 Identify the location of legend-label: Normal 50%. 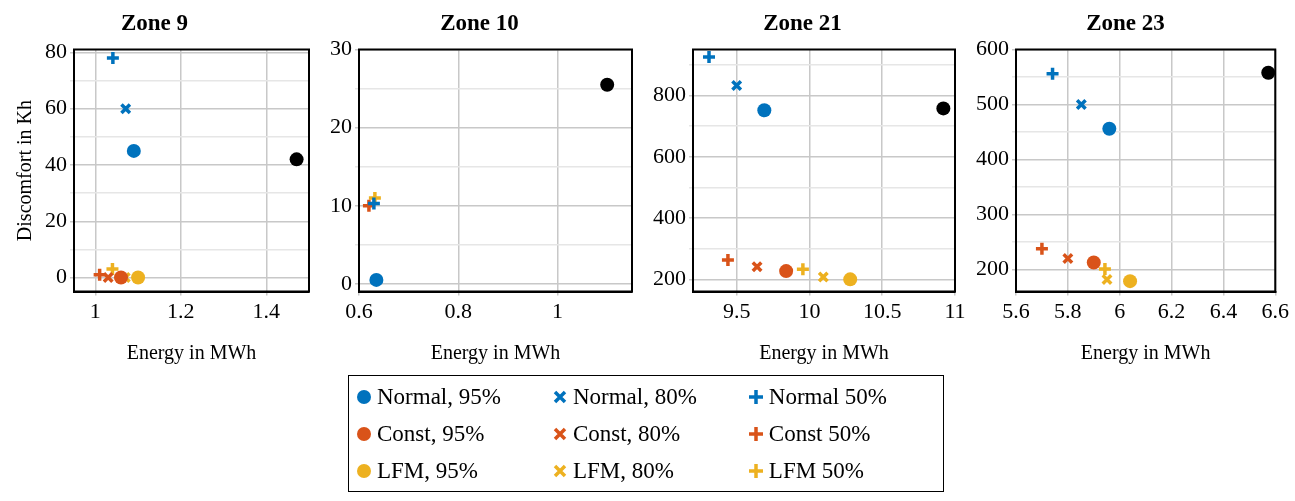
(827, 397).